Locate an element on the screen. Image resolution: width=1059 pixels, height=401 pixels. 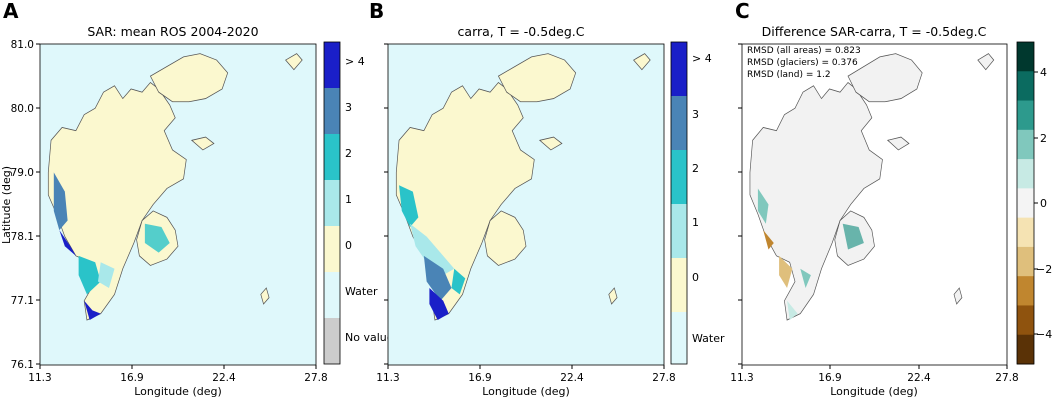
colorbar-tick: −2 is located at coordinates (1044, 269).